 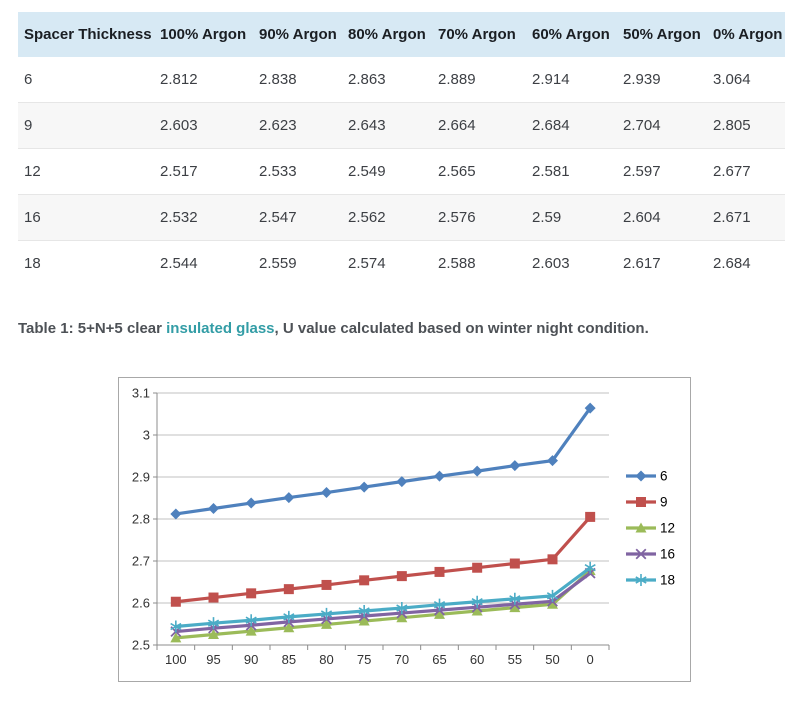 What do you see at coordinates (664, 502) in the screenshot?
I see `legend-label-9: 9` at bounding box center [664, 502].